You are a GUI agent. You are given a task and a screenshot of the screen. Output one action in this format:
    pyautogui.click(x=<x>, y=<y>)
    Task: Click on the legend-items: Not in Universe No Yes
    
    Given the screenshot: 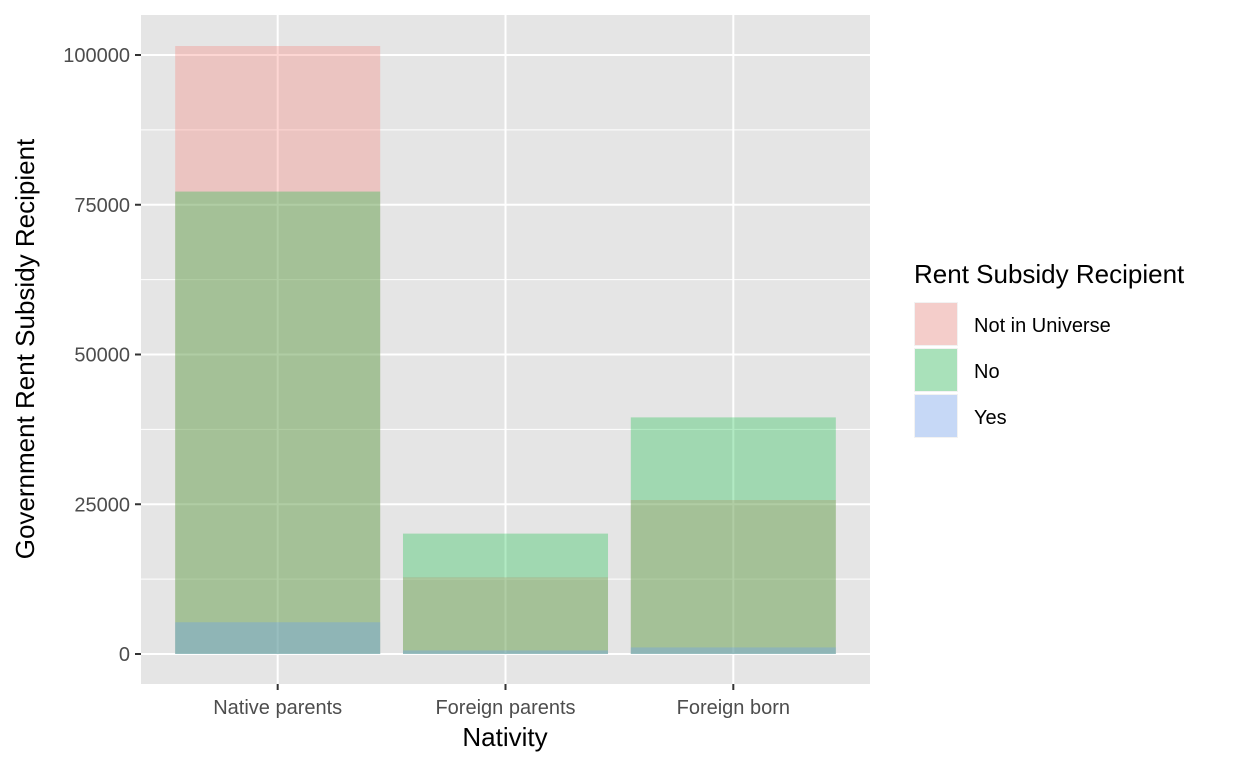 What is the action you would take?
    pyautogui.click(x=1012, y=370)
    